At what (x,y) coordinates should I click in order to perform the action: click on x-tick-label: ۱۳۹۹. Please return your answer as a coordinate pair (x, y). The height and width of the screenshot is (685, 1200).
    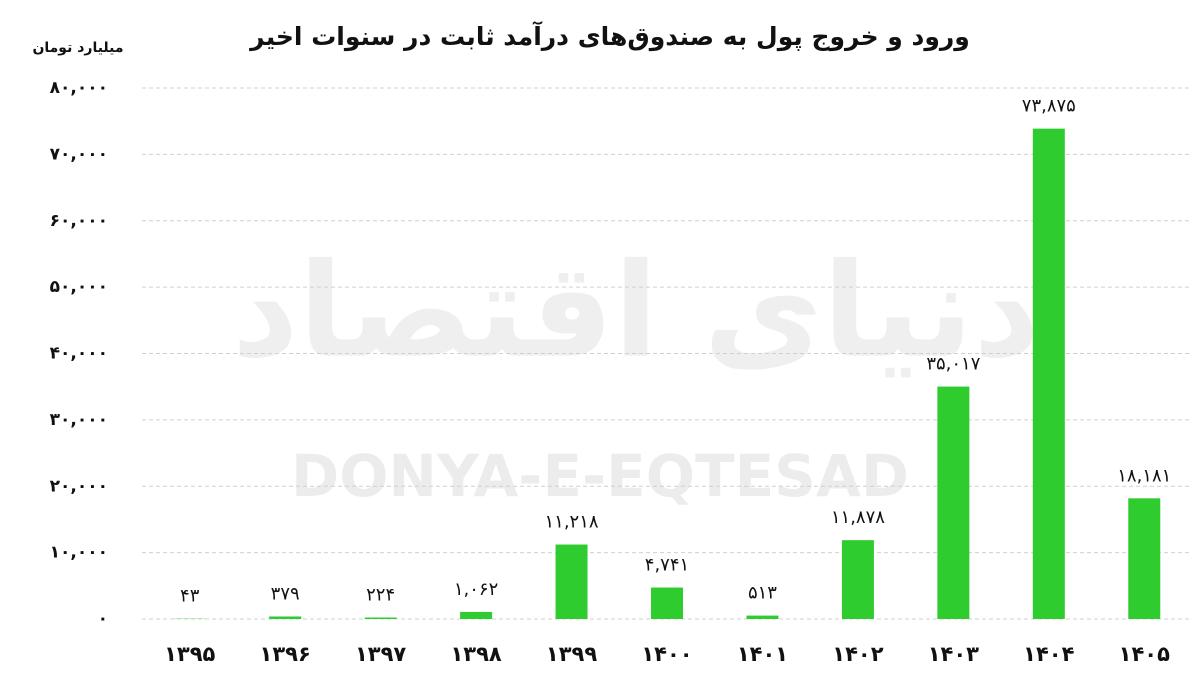
    Looking at the image, I should click on (571, 654).